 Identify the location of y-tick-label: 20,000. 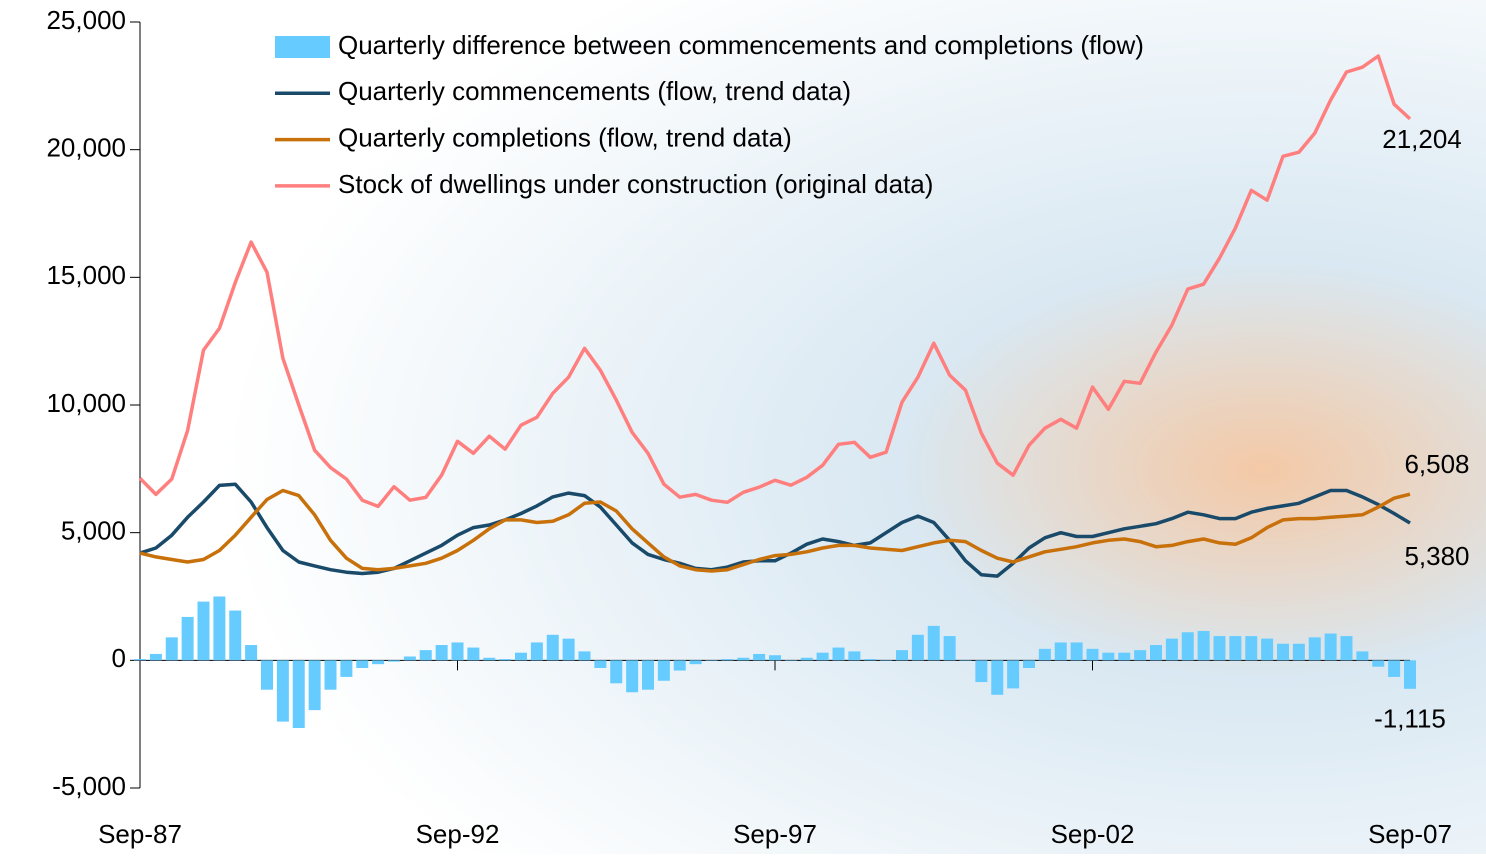
(86, 148).